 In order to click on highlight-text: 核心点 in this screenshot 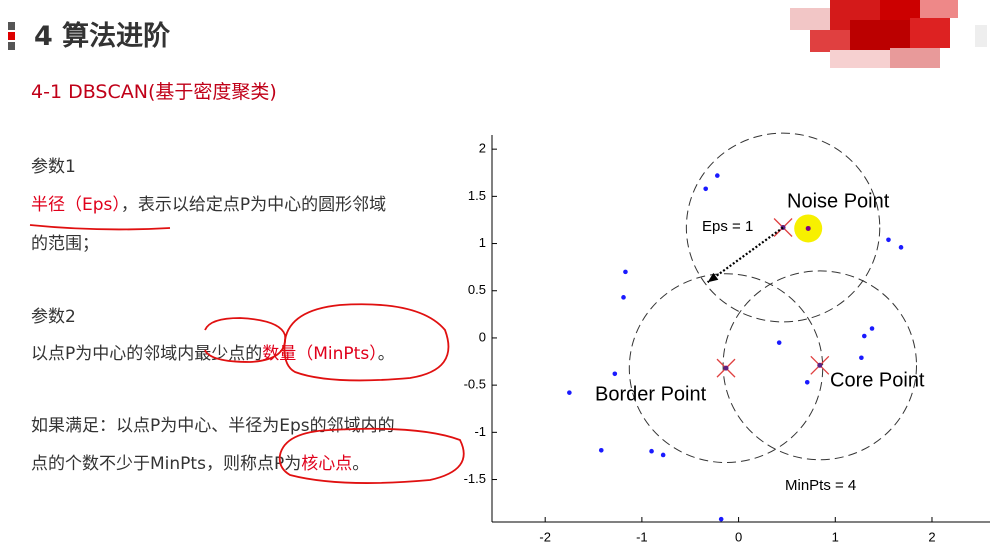, I will do `click(327, 464)`.